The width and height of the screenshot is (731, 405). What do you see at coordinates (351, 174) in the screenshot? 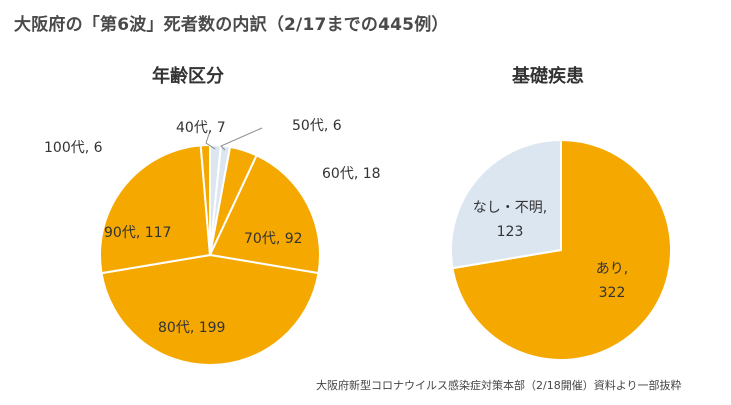
I see `age-label-60代: 60代, 18` at bounding box center [351, 174].